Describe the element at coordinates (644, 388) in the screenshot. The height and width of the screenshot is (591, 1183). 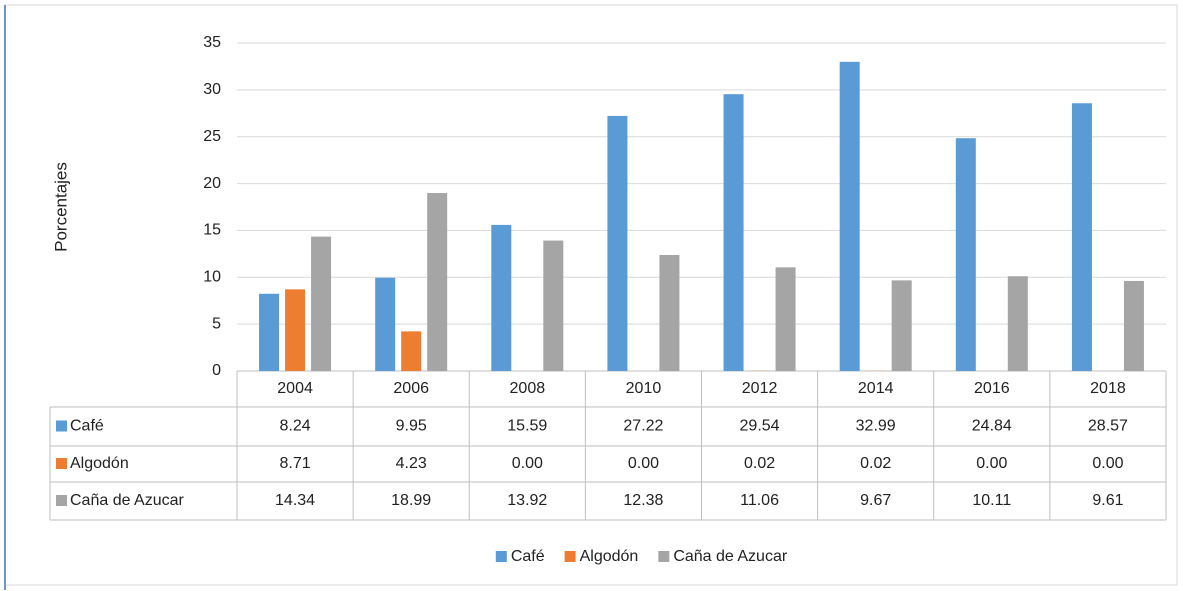
I see `x-tick-label: 2010` at that location.